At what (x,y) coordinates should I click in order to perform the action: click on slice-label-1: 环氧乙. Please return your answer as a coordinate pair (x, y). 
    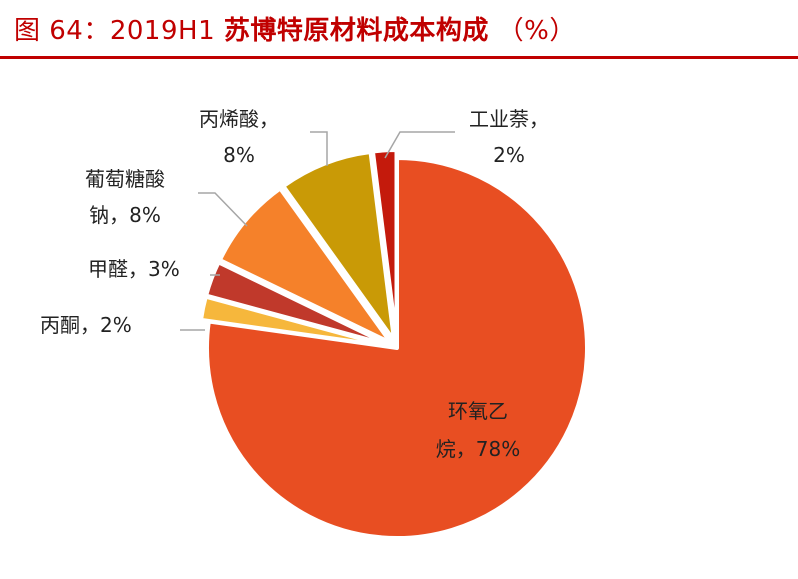
    Looking at the image, I should click on (478, 411).